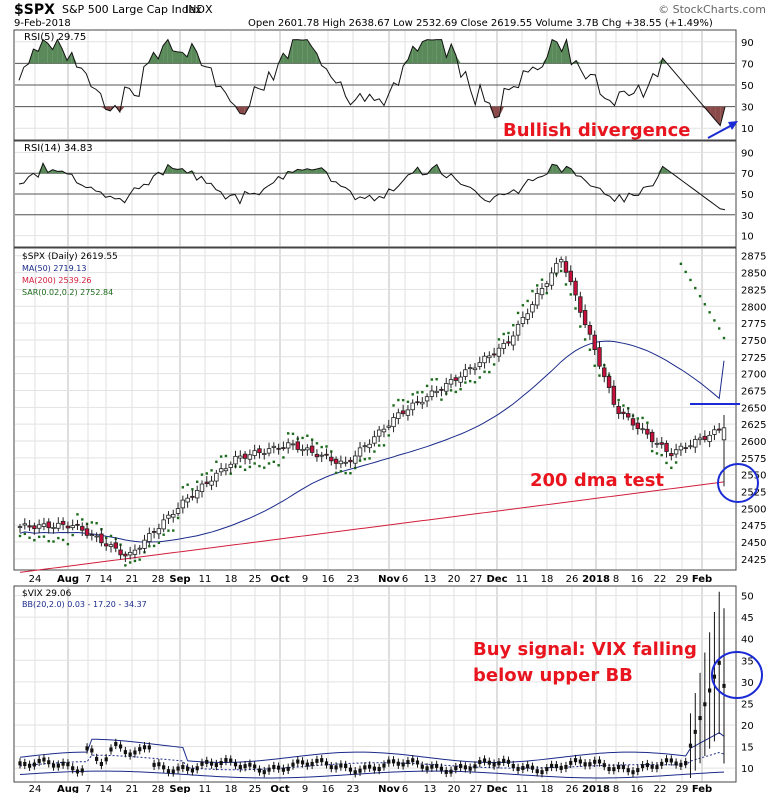  Describe the element at coordinates (660, 788) in the screenshot. I see `vix-x-tick-label: 22` at that location.